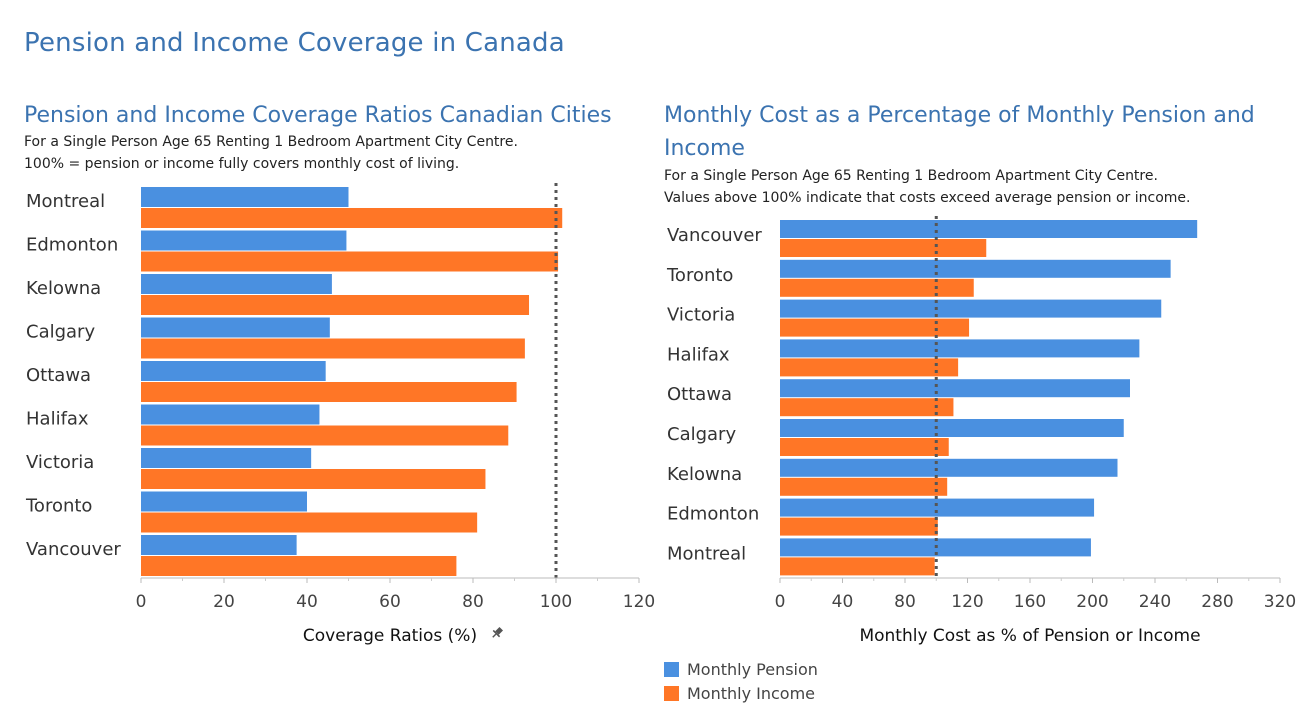  Describe the element at coordinates (556, 602) in the screenshot. I see `x-tick-label: 100` at that location.